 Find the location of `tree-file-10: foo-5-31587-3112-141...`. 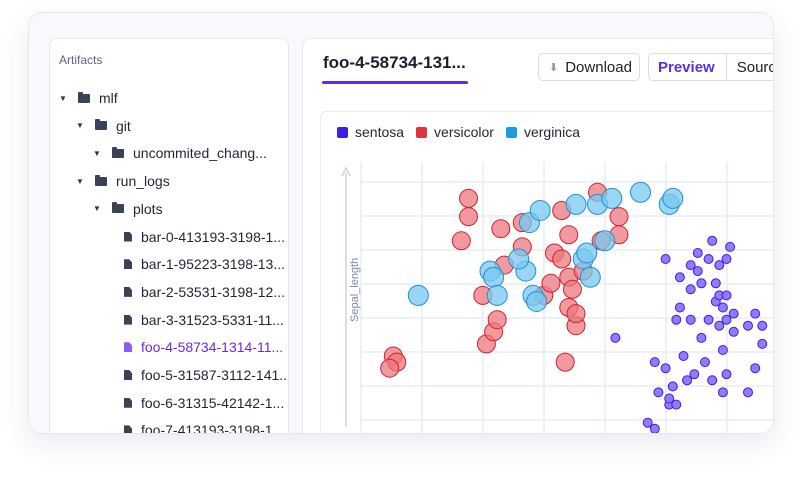

tree-file-10: foo-5-31587-3112-141... is located at coordinates (199, 375).